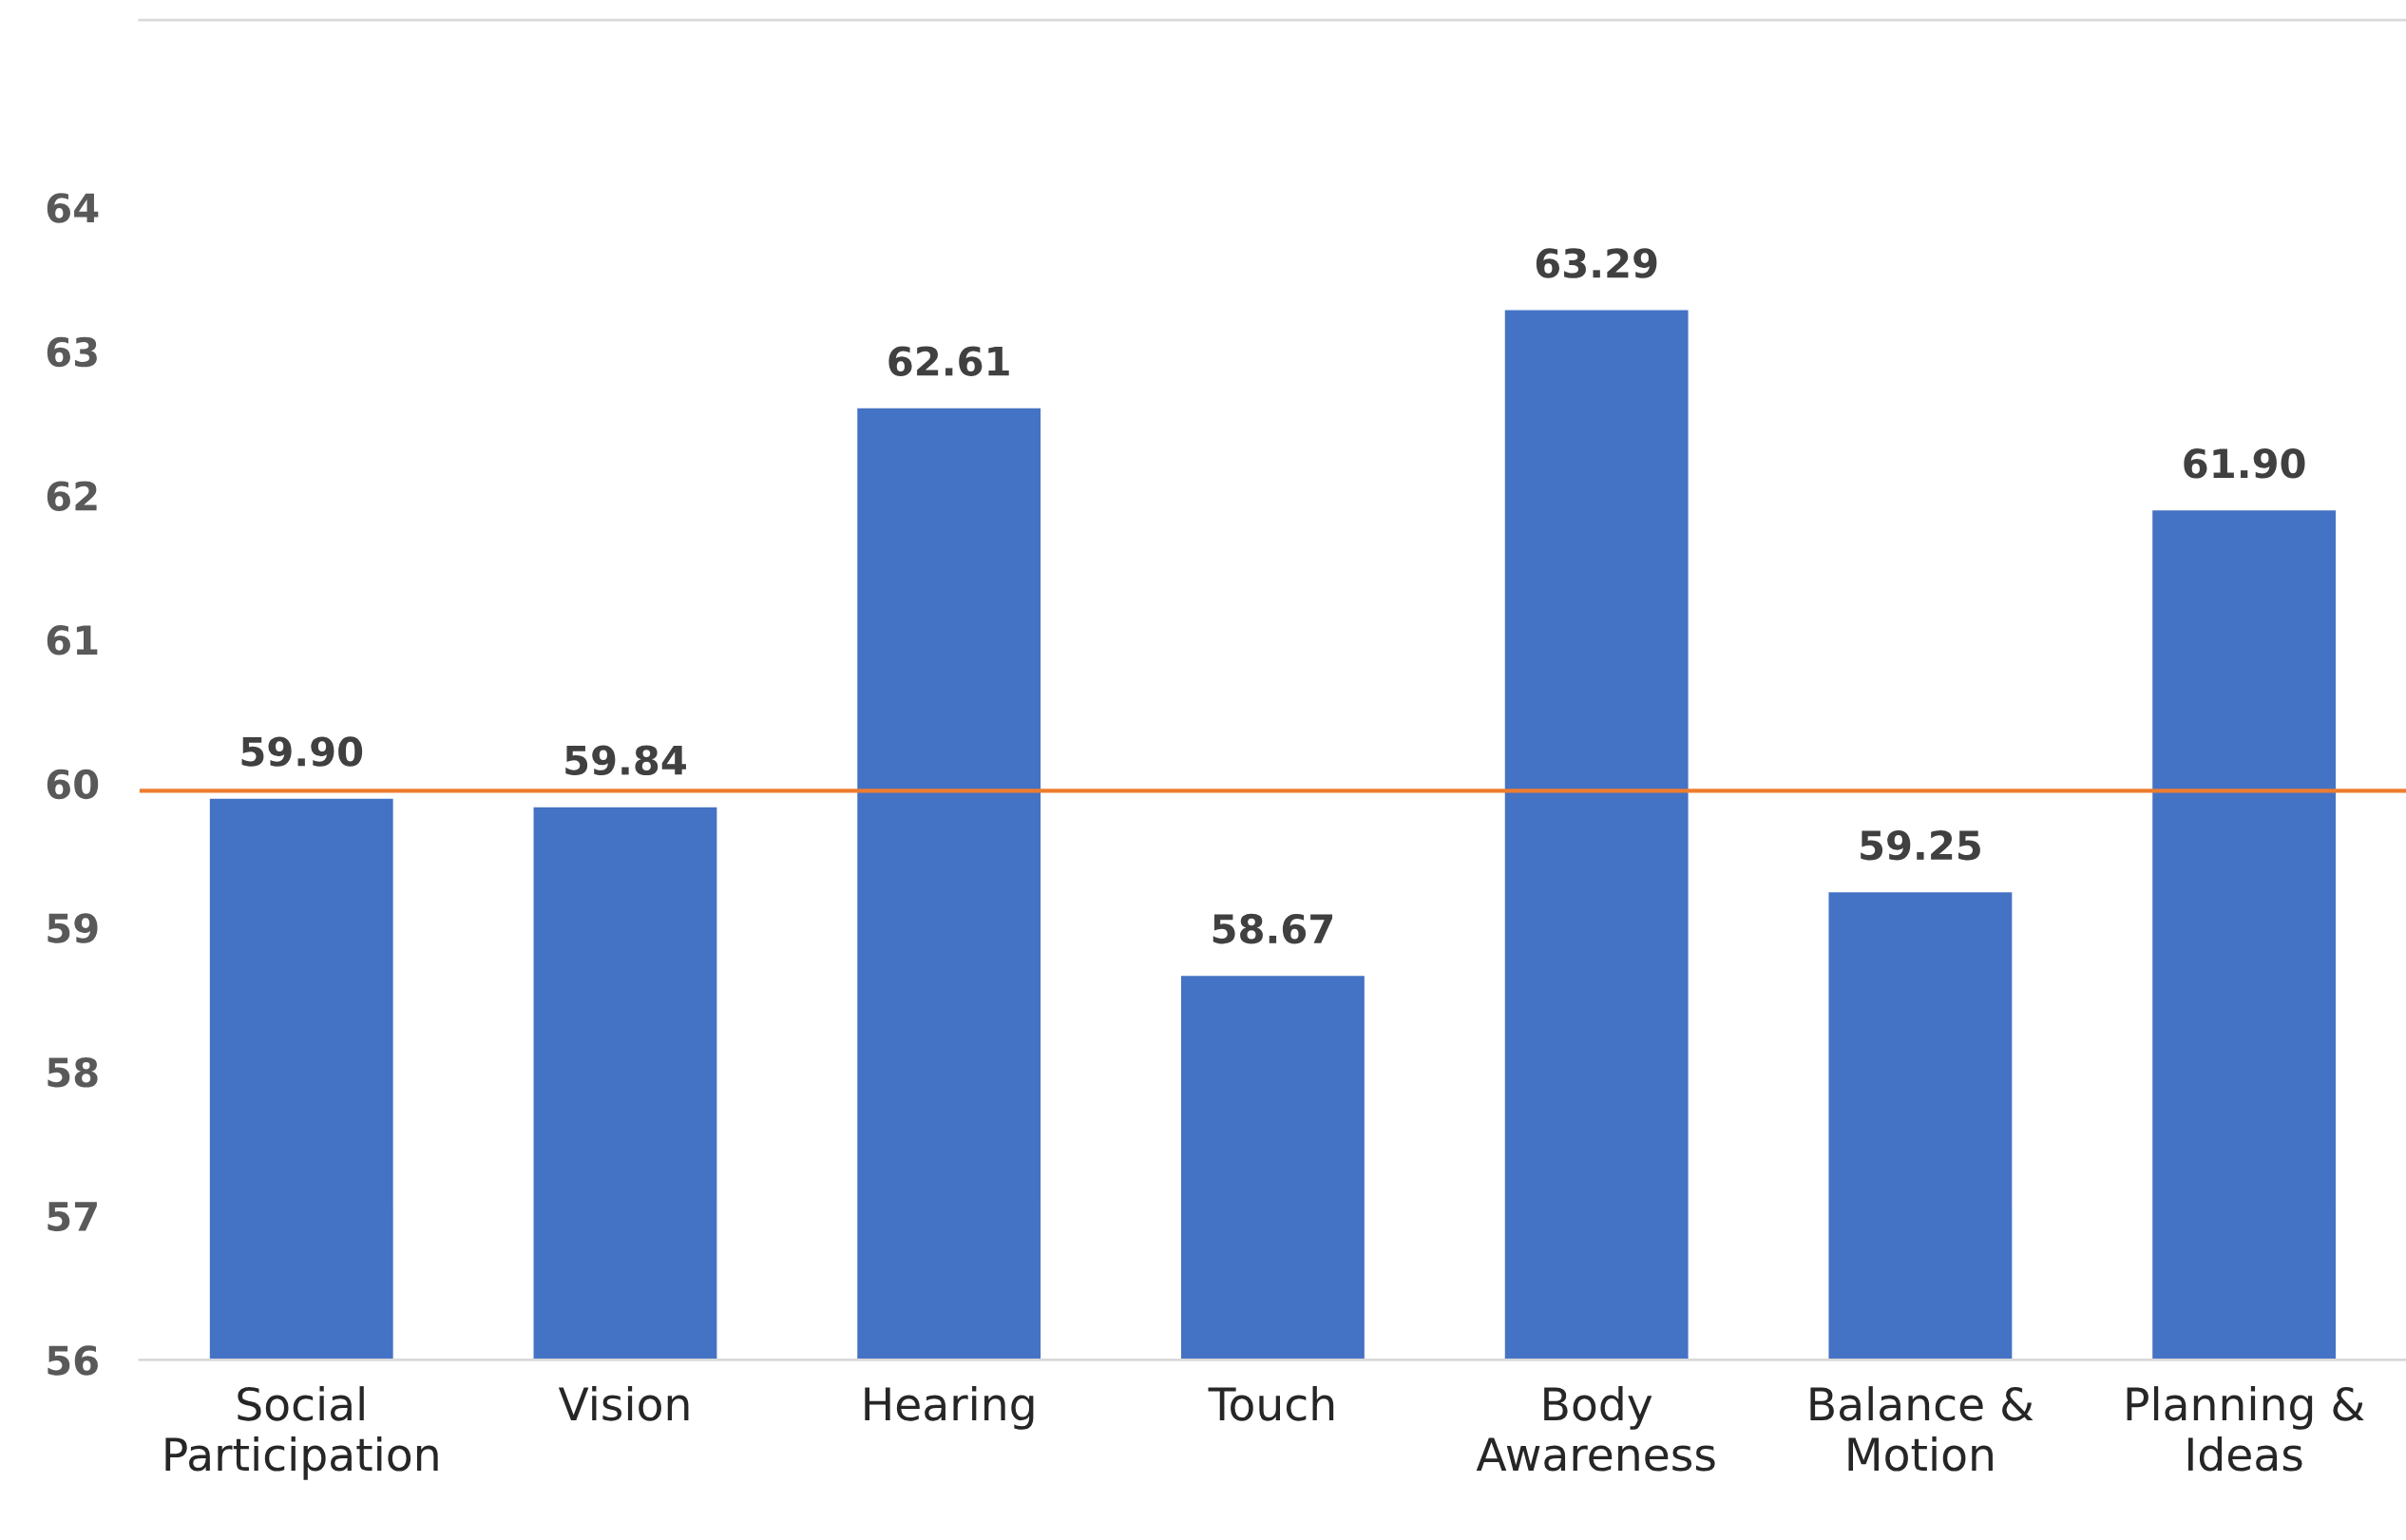  Describe the element at coordinates (1922, 1429) in the screenshot. I see `x-tick-label: Balance & Motion` at that location.